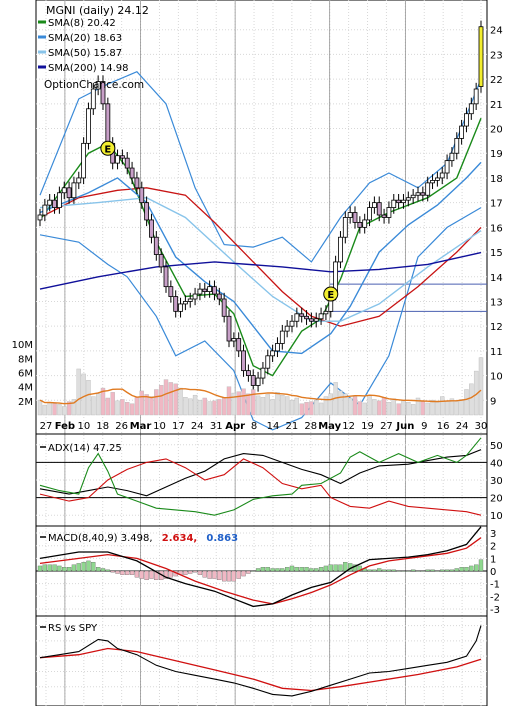 This screenshot has height=706, width=526. Describe the element at coordinates (493, 534) in the screenshot. I see `macd-tick-label: 3` at that location.